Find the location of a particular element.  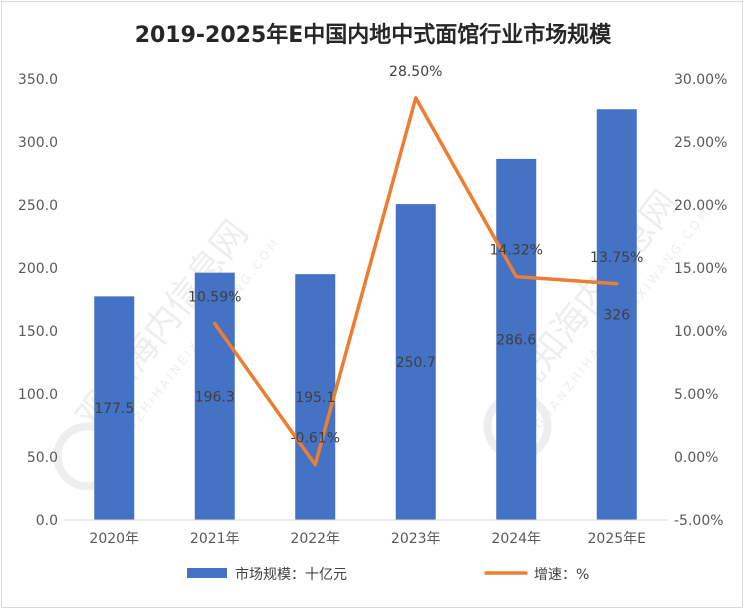

y-right-tick-label: 10.00% is located at coordinates (700, 332).